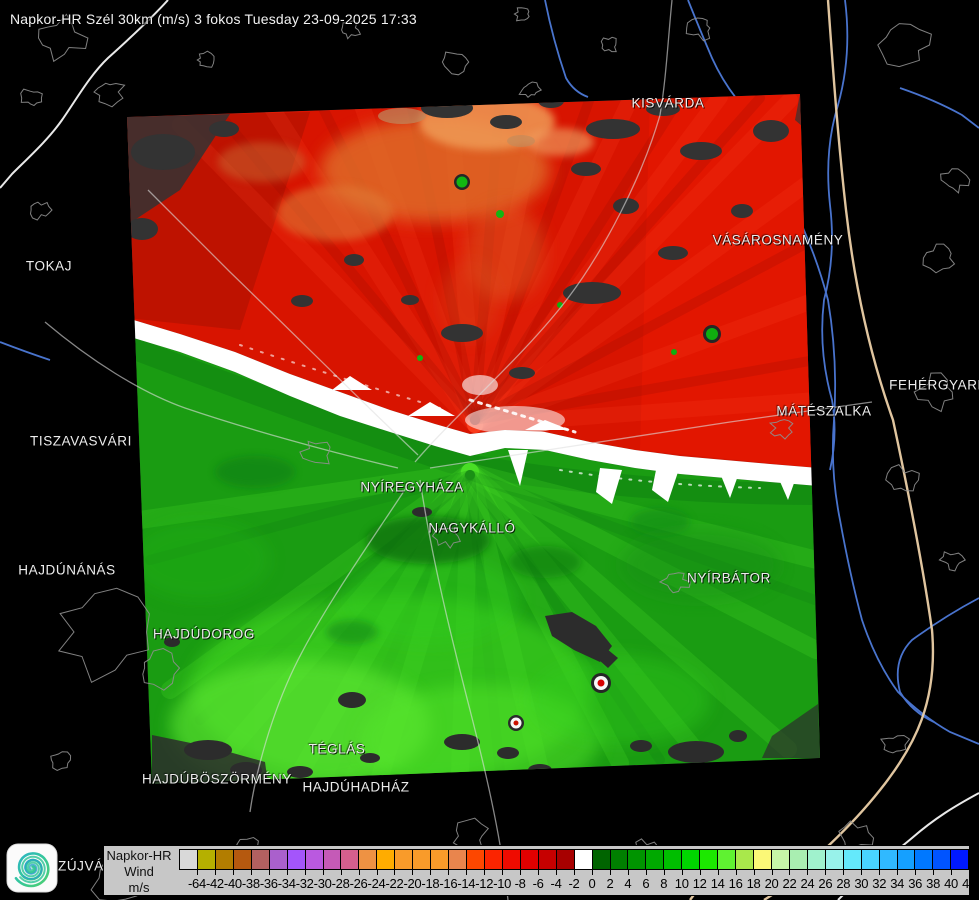  I want to click on legend-tick-label: 8, so click(664, 883).